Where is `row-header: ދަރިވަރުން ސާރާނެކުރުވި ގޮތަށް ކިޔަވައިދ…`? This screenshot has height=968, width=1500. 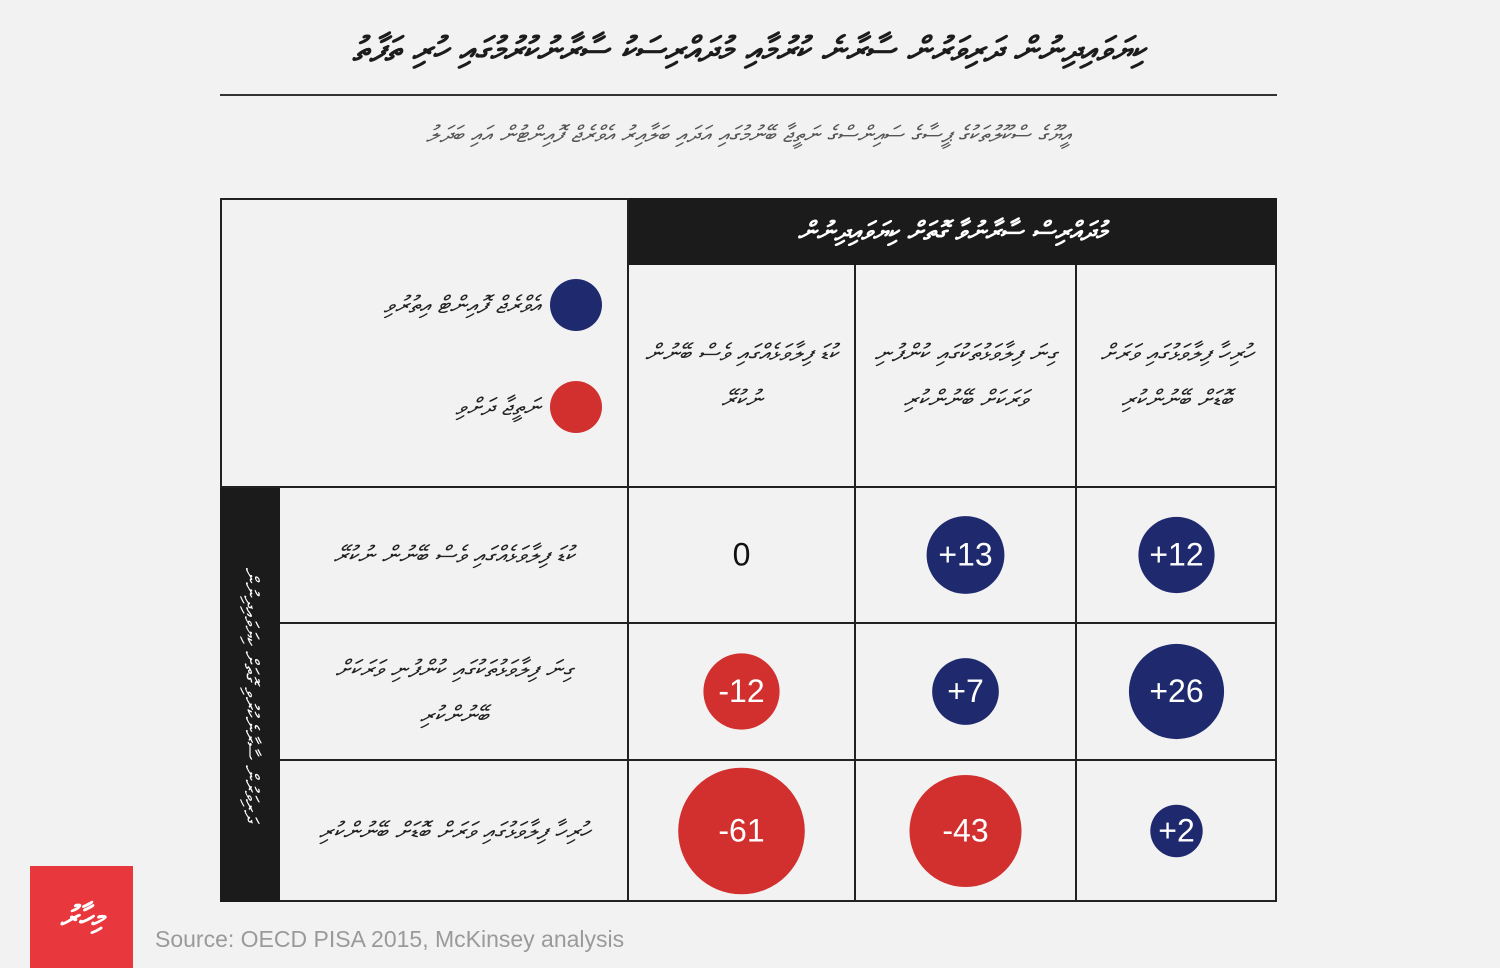 row-header: ދަރިވަރުން ސާރާނެކުރުވި ގޮތަށް ކިޔަވައިދ… is located at coordinates (252, 695).